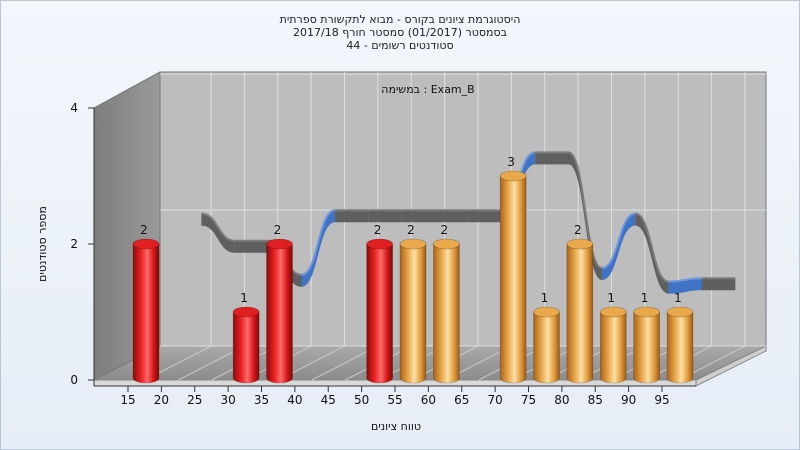 This screenshot has height=450, width=800. I want to click on x-tick-label: 95, so click(661, 400).